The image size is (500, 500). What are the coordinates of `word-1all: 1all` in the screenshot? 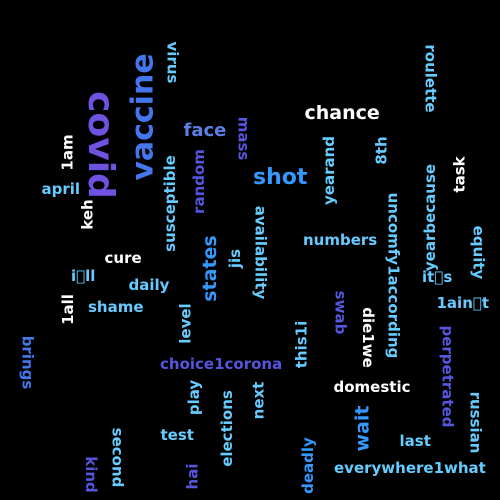 It's located at (67, 309).